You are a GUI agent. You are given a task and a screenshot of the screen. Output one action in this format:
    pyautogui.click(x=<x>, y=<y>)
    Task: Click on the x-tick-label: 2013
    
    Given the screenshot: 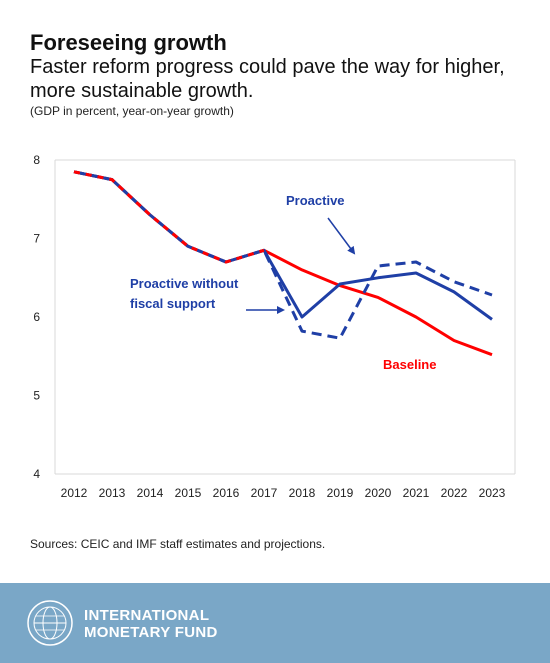 What is the action you would take?
    pyautogui.click(x=112, y=493)
    